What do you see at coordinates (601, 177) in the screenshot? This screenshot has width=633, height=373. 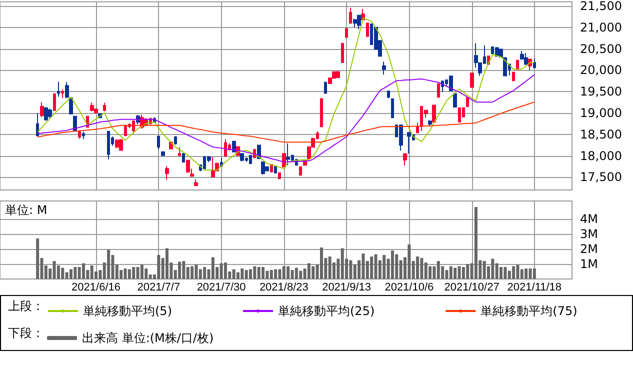 I see `y-tick-label: 17,500` at bounding box center [601, 177].